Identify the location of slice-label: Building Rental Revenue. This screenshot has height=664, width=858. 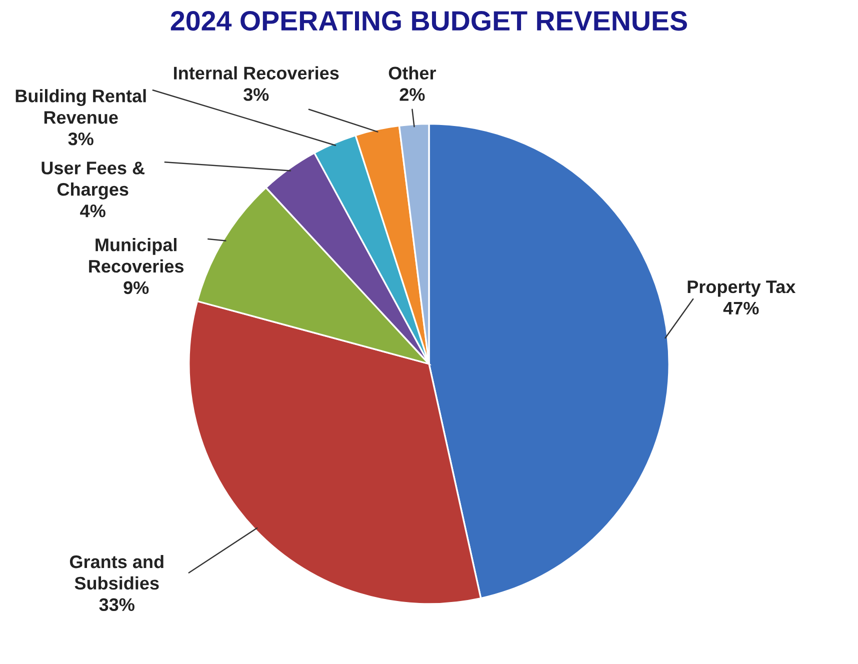
(81, 106).